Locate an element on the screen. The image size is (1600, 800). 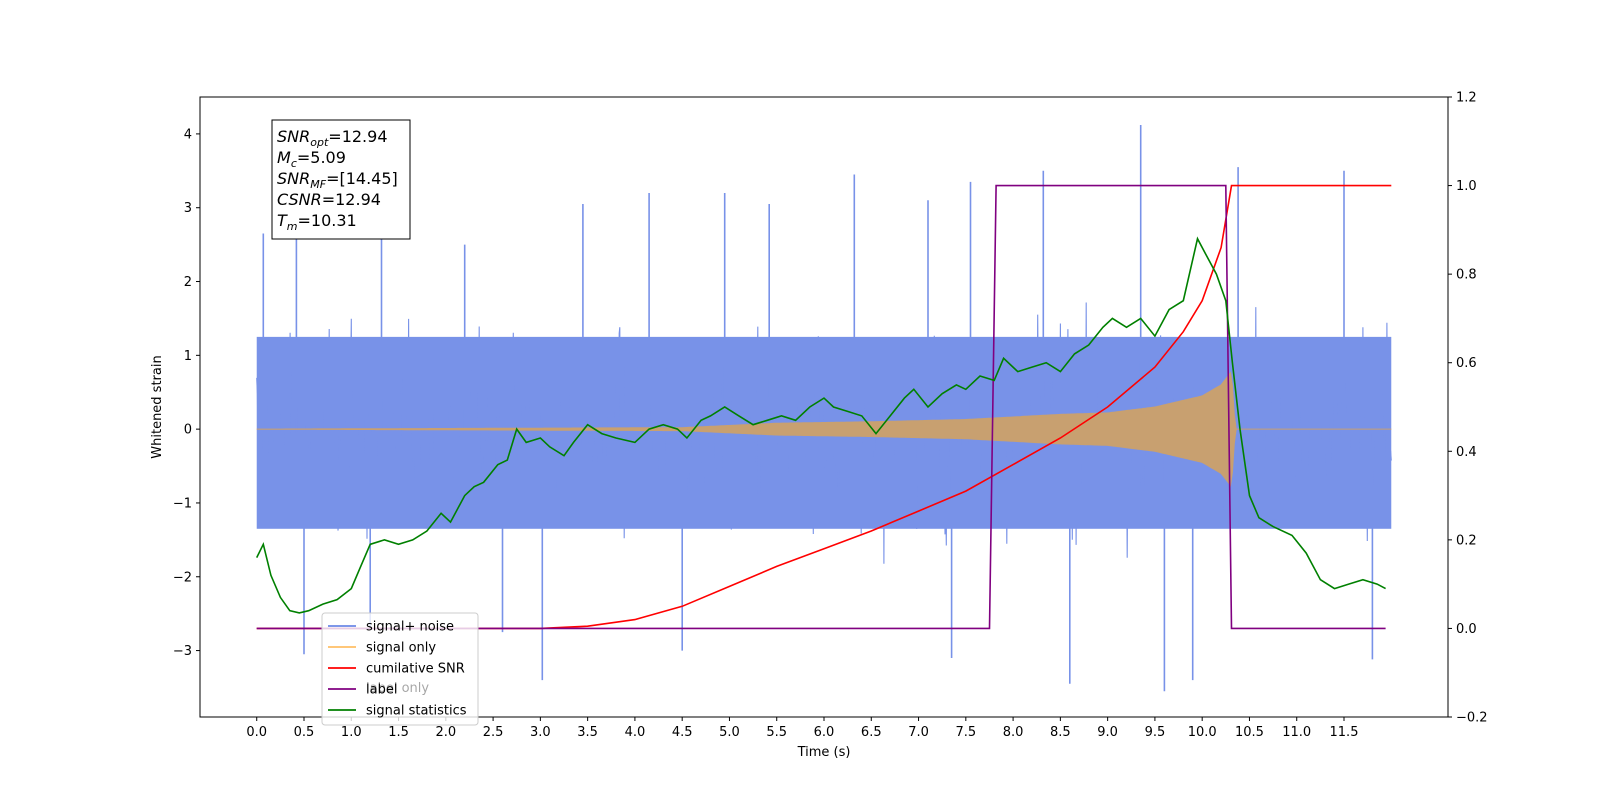
y-tick-label: −3 is located at coordinates (182, 651).